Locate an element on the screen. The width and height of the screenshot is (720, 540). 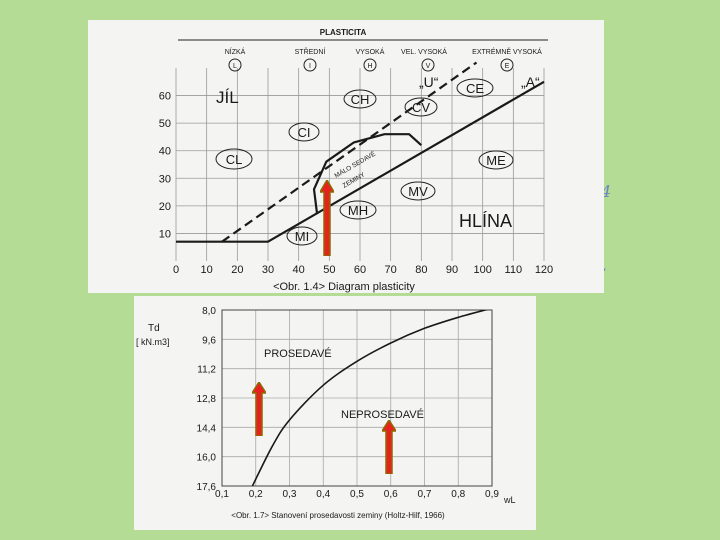
region-label-neprosedave: NEPROSEDAVÉ is located at coordinates (382, 414).